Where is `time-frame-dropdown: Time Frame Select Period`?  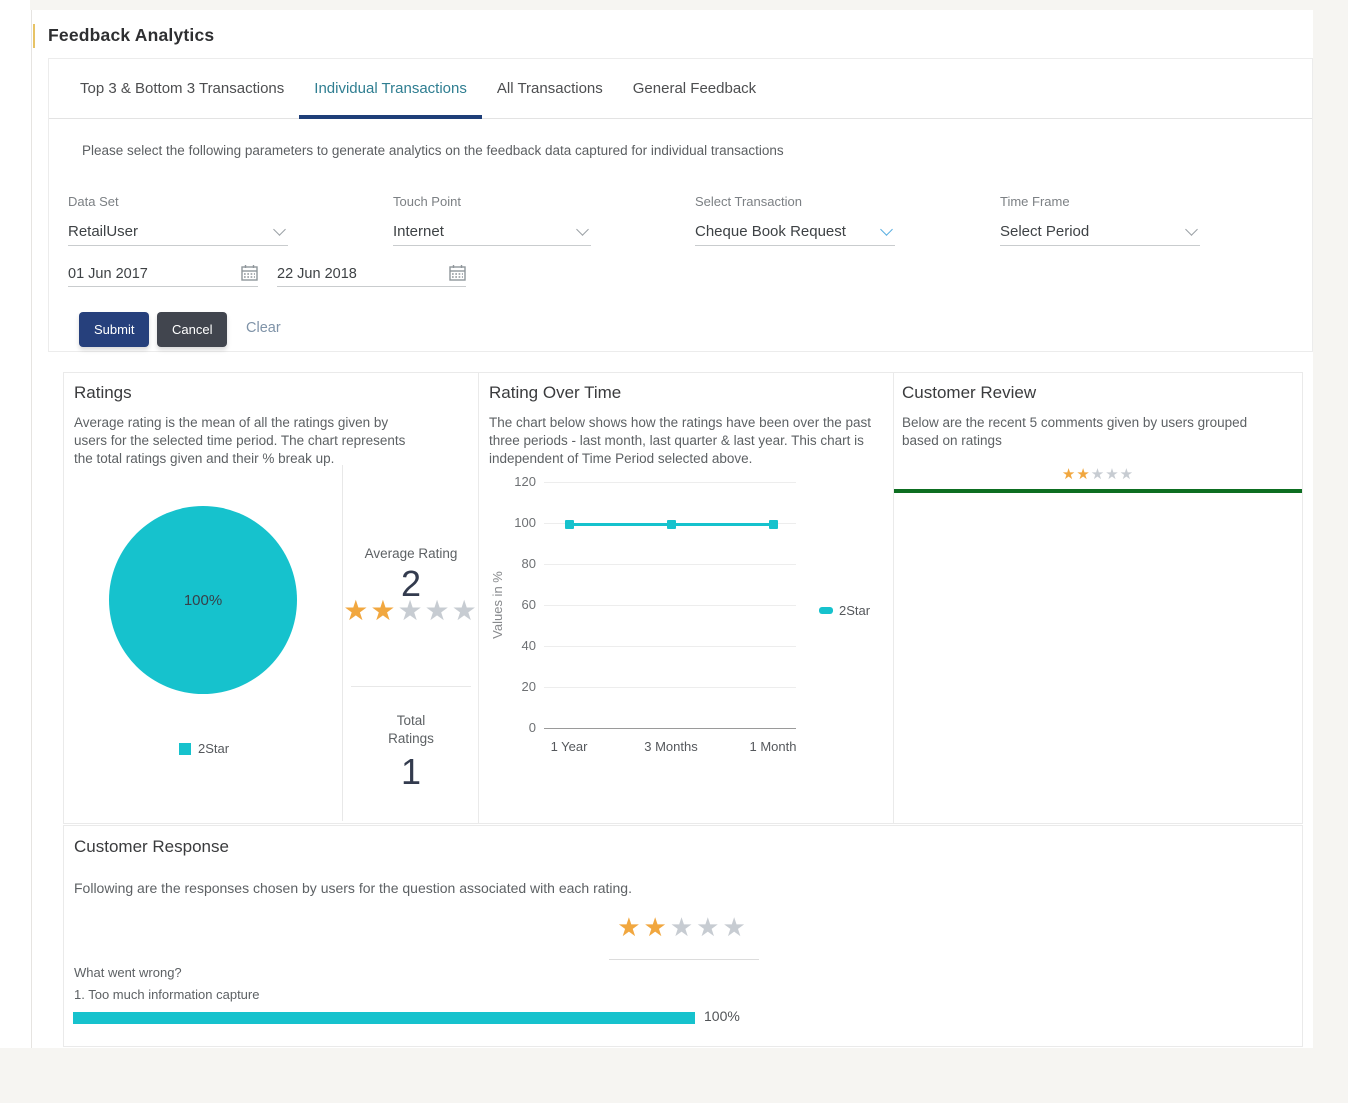
time-frame-dropdown: Time Frame Select Period is located at coordinates (1100, 220).